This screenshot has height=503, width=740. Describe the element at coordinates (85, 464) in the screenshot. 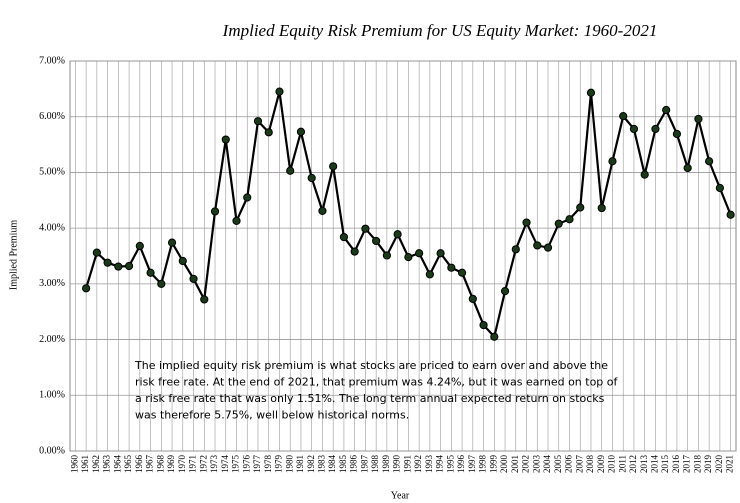

I see `x-tick-label: 1961` at that location.